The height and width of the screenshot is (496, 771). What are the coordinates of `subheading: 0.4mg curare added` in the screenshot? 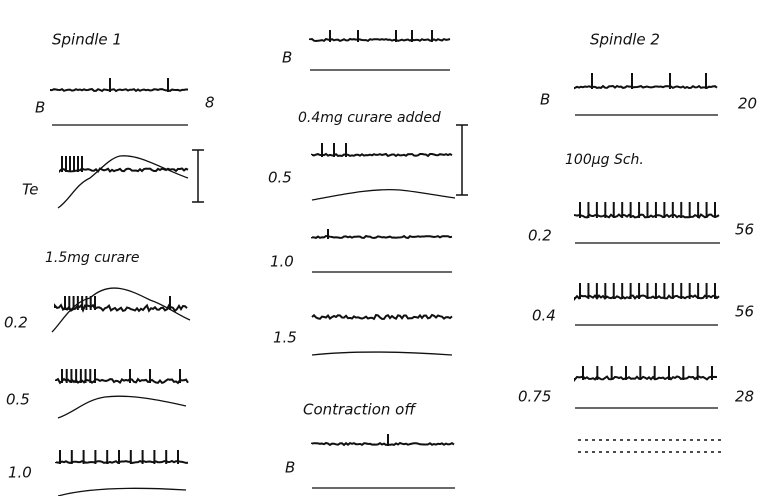 It's located at (369, 118).